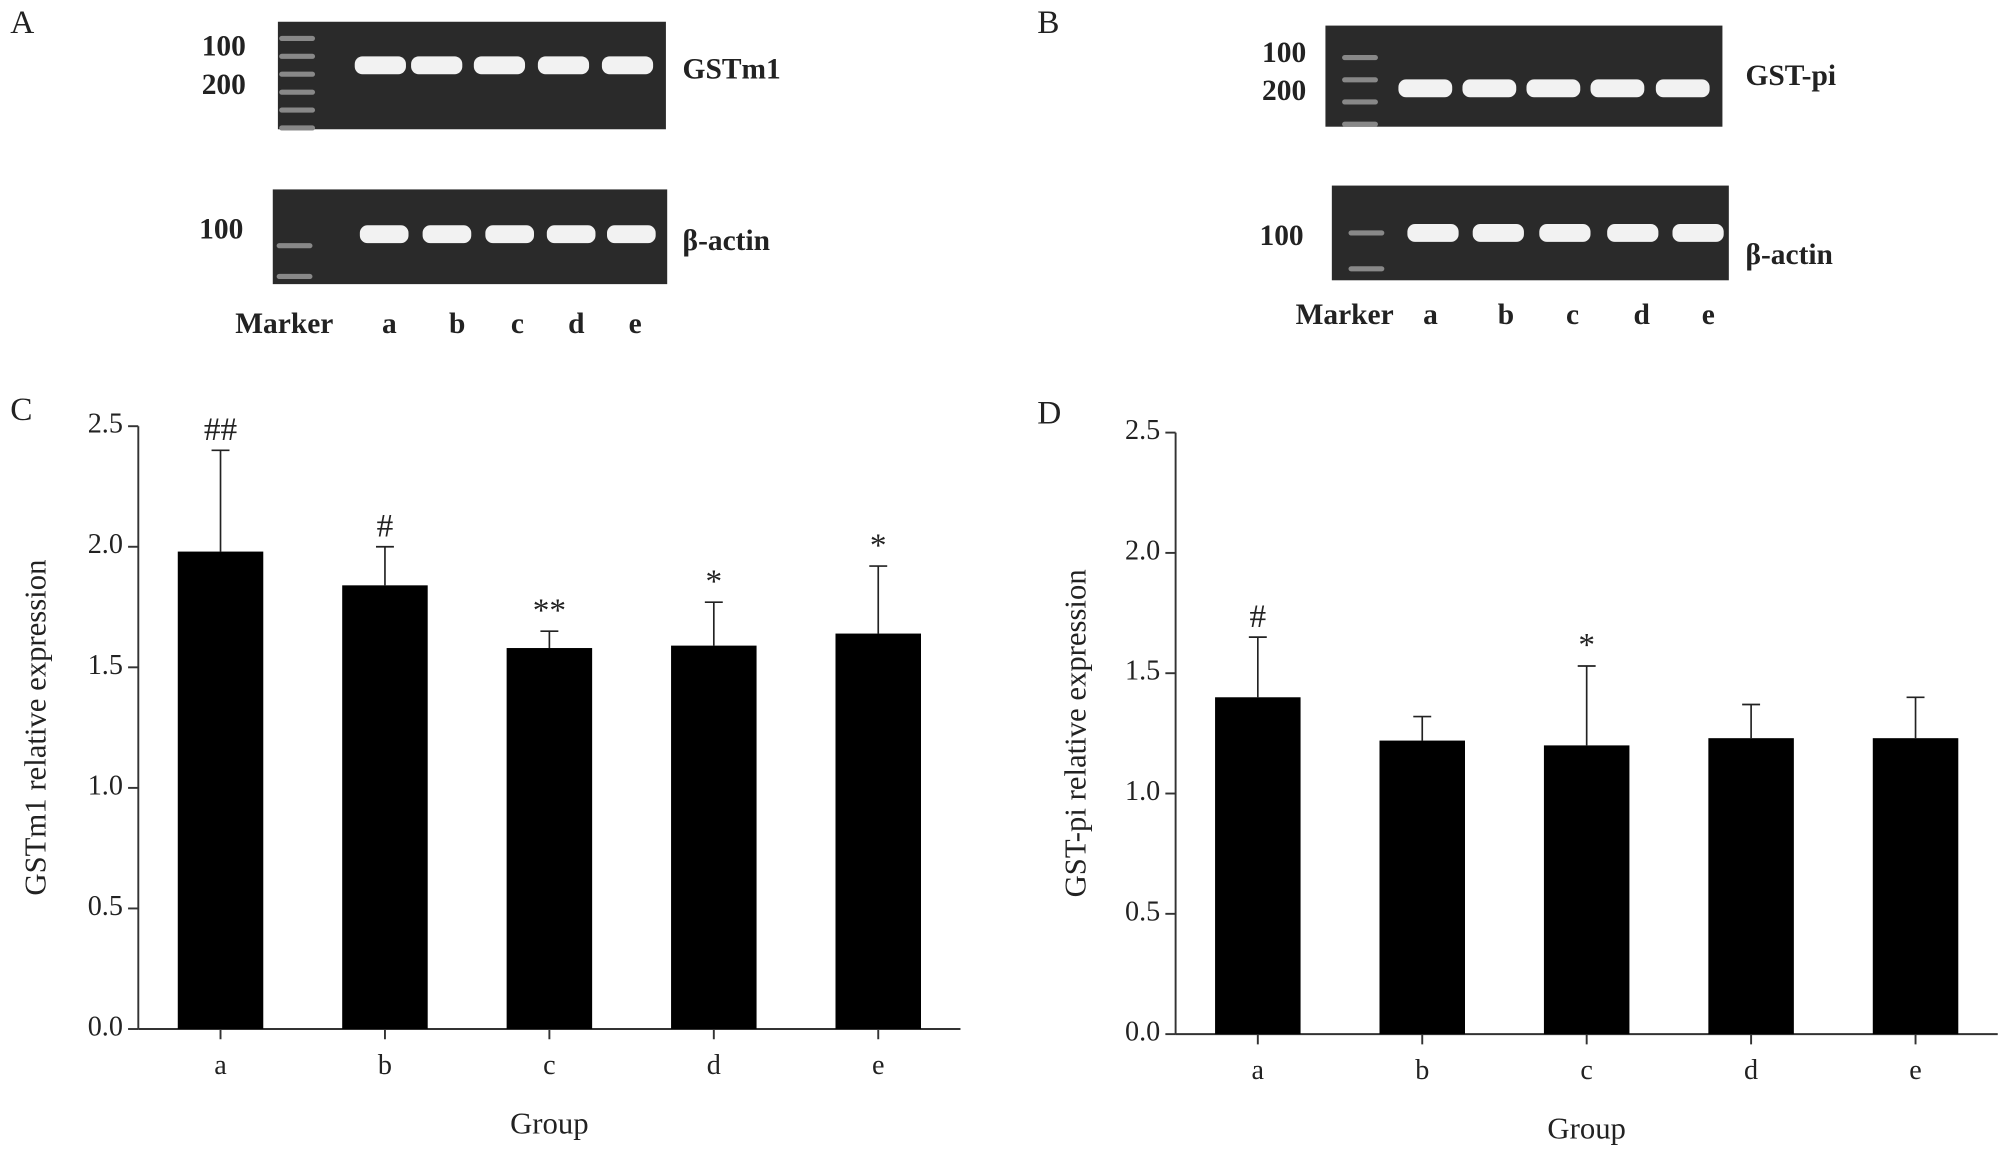  I want to click on y-axis-label: GSTm1 relative expression, so click(35, 728).